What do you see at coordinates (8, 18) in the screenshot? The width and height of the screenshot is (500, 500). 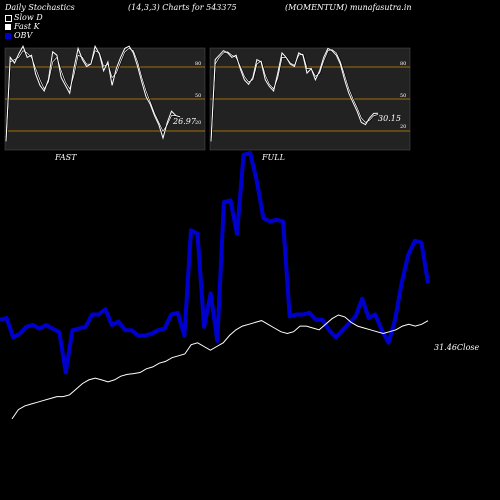 I see `legend-swatch-slow-d` at bounding box center [8, 18].